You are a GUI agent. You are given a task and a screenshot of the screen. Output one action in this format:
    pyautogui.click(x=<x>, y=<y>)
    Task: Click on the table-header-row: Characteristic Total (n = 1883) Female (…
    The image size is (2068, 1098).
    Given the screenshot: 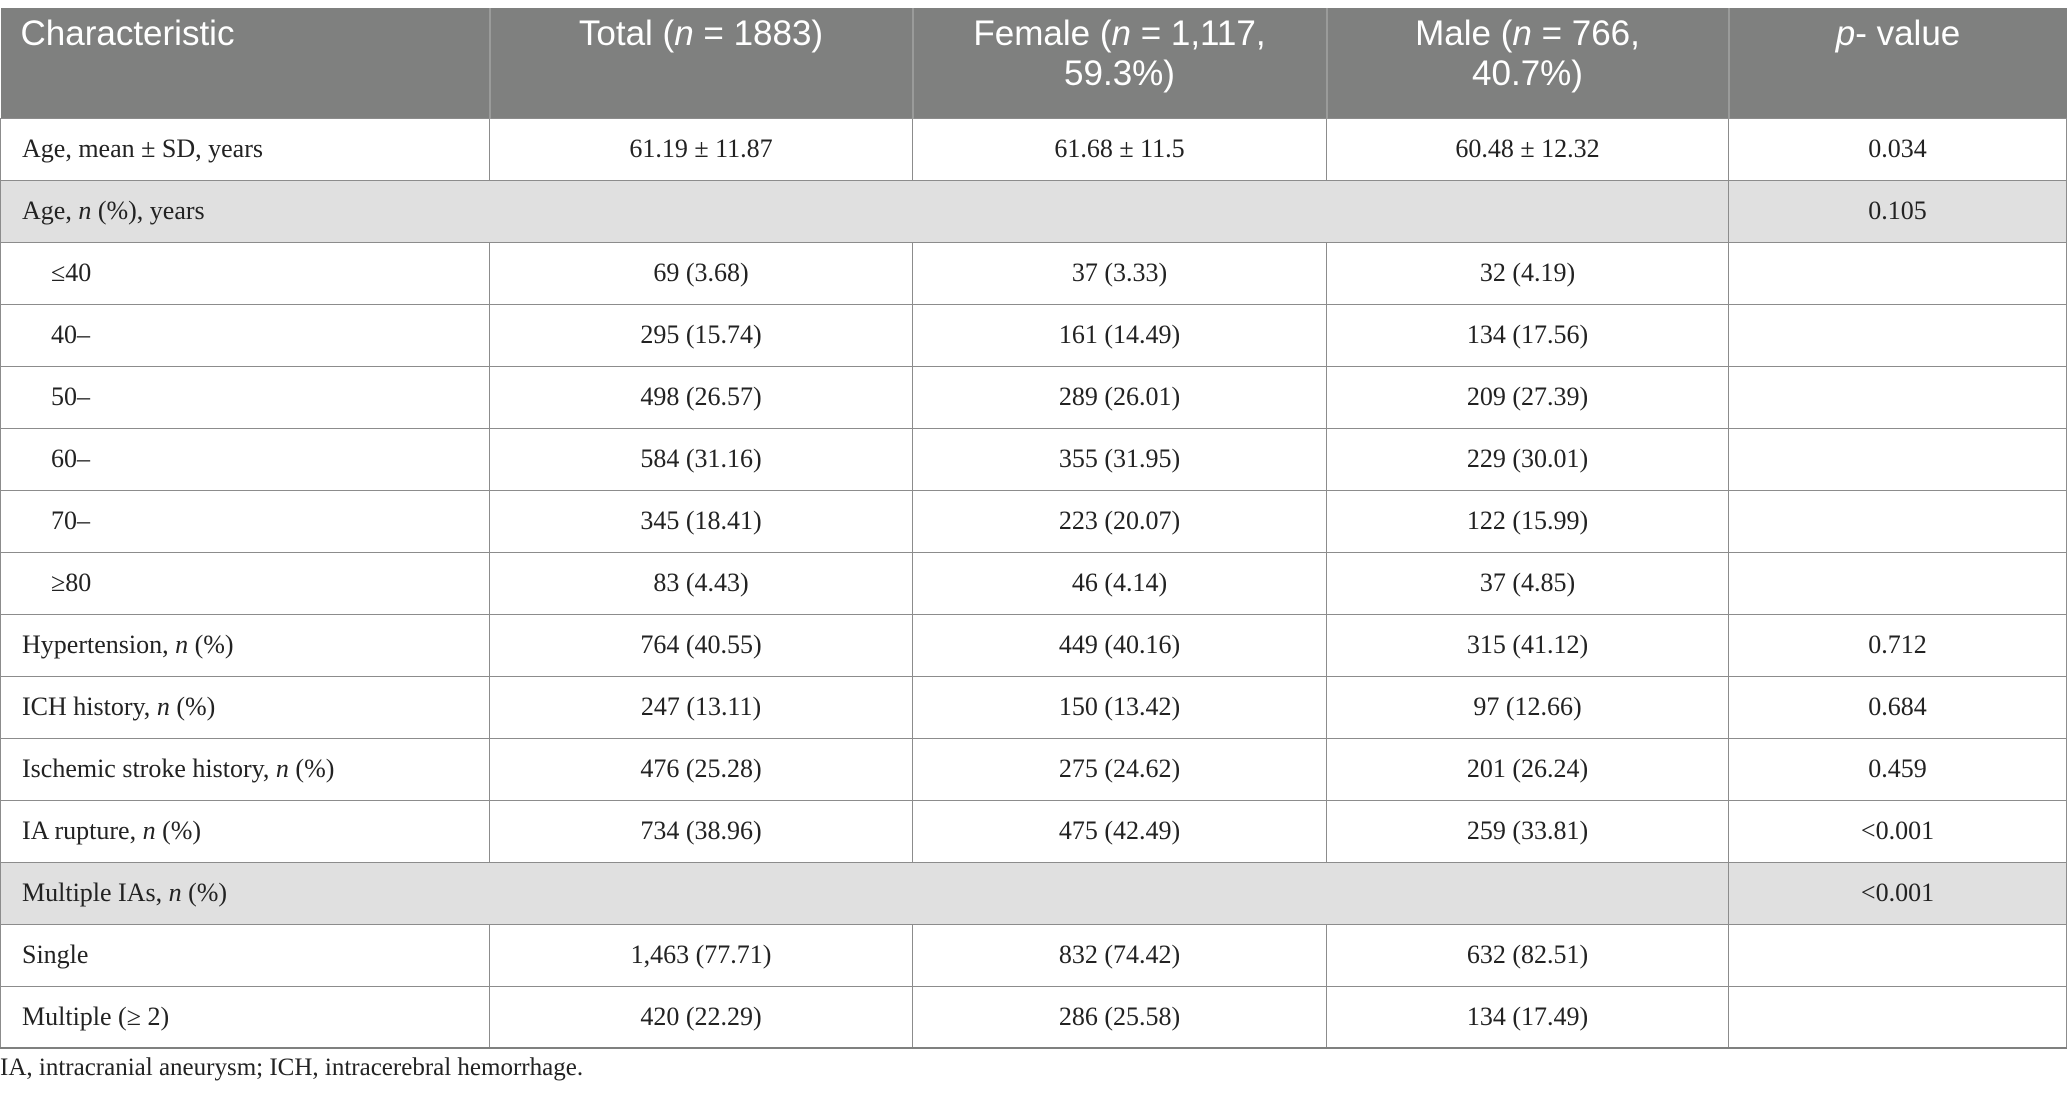 What is the action you would take?
    pyautogui.click(x=1033, y=63)
    